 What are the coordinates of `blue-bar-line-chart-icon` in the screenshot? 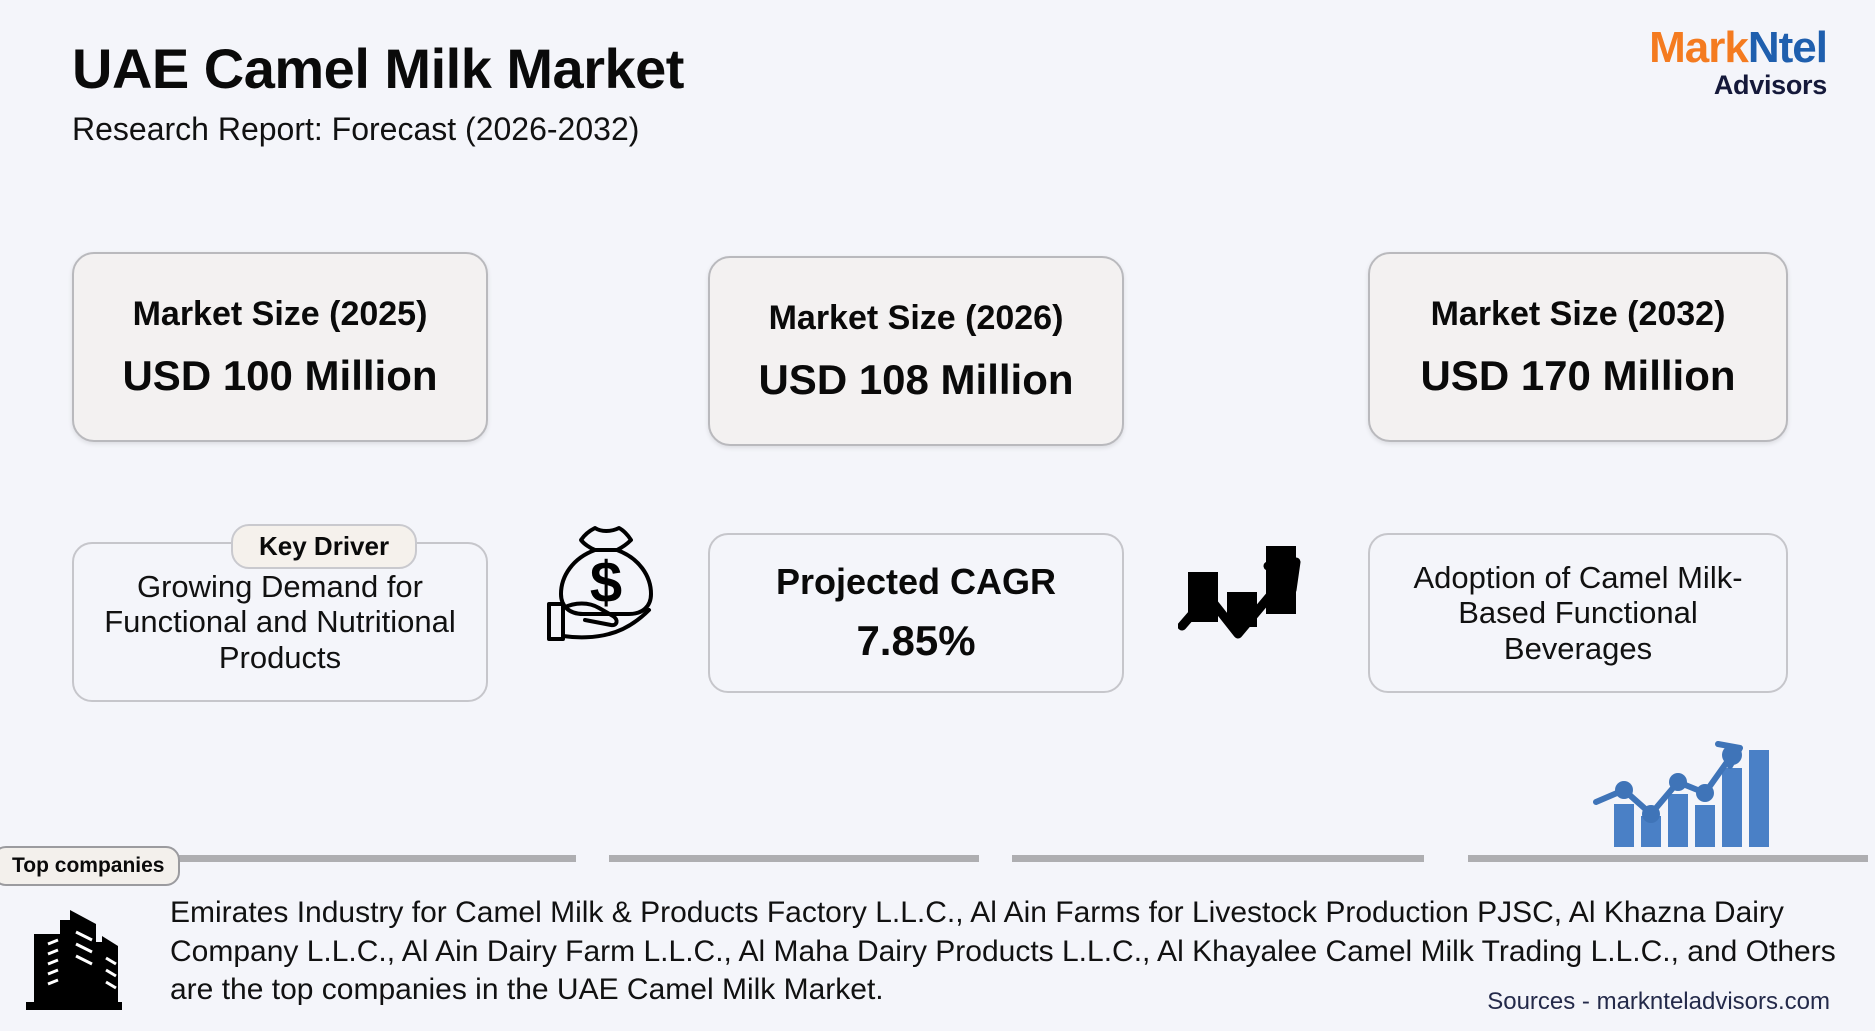 It's located at (1680, 789).